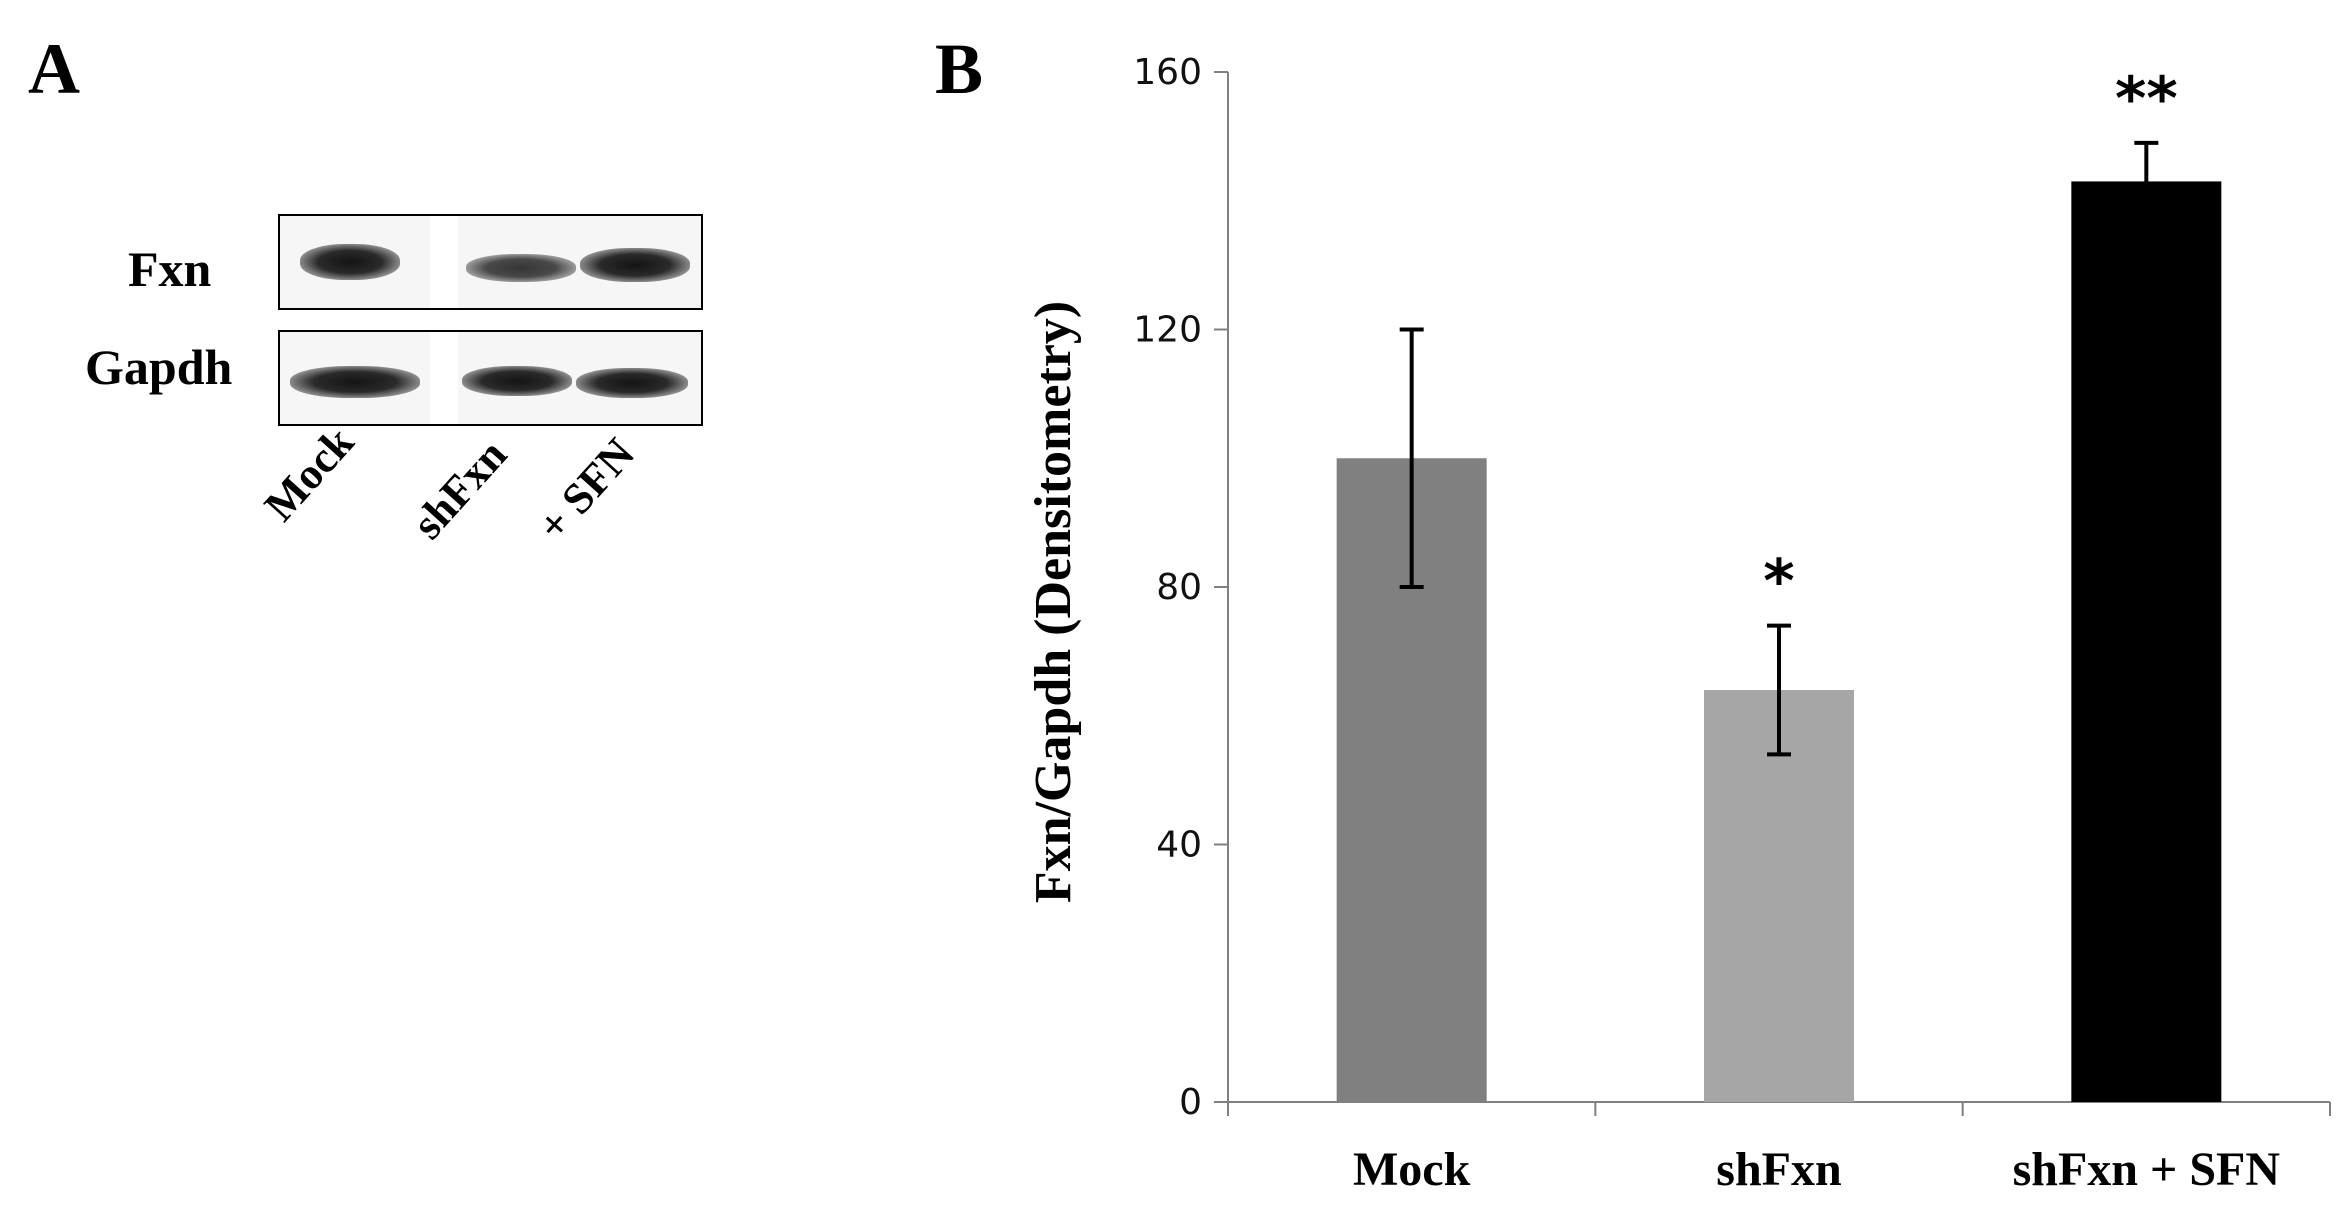  Describe the element at coordinates (2146, 99) in the screenshot. I see `significance-marker: **` at that location.